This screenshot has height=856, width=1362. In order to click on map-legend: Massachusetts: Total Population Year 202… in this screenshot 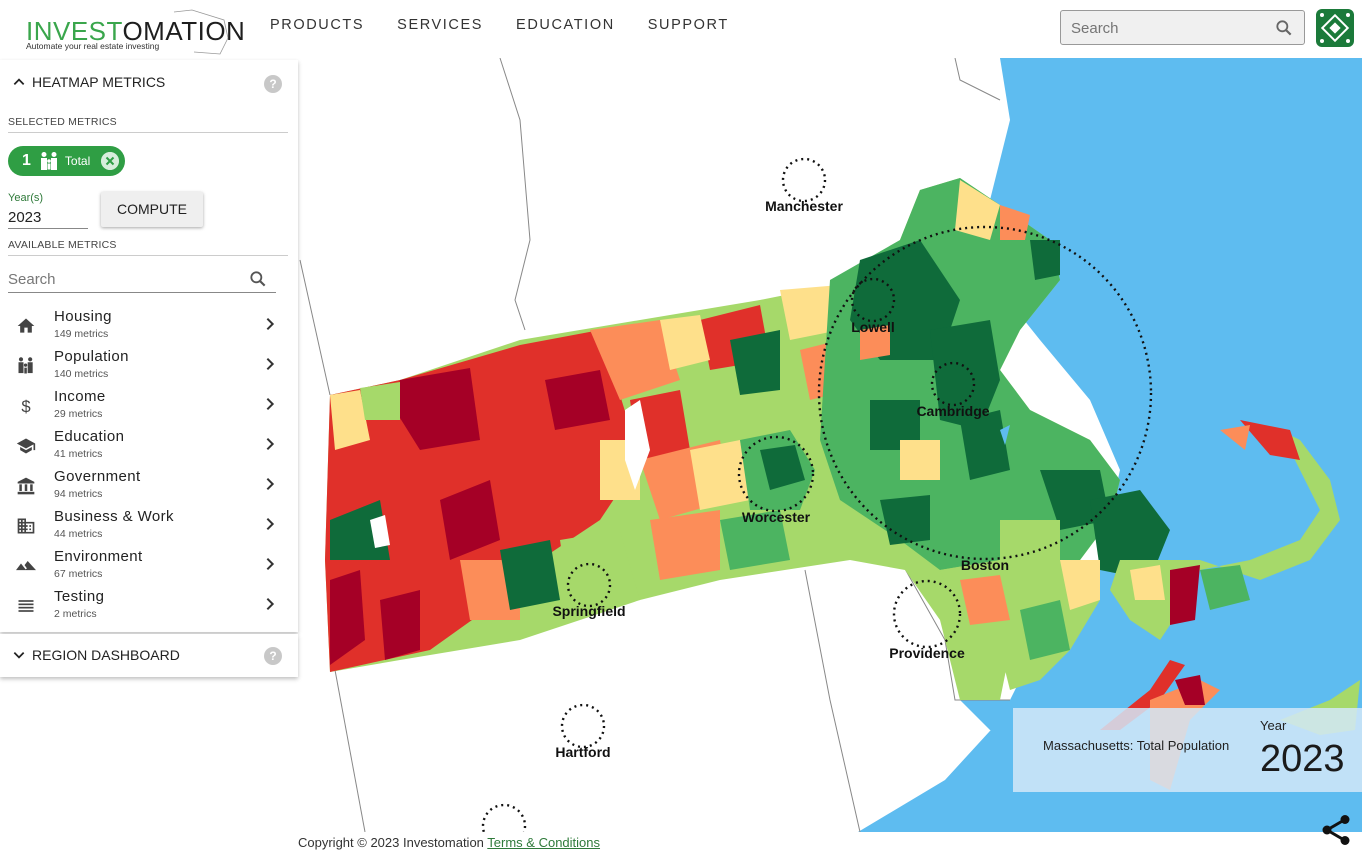, I will do `click(1187, 750)`.